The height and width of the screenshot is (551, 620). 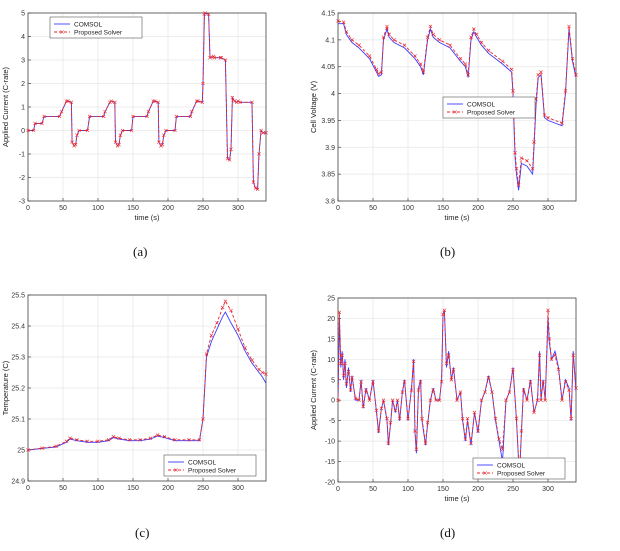 I want to click on caption-b: (b), so click(x=448, y=251).